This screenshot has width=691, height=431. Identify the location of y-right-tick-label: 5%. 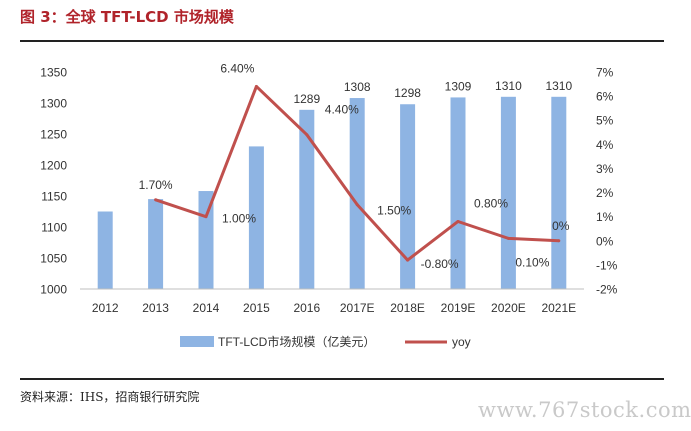
(605, 121).